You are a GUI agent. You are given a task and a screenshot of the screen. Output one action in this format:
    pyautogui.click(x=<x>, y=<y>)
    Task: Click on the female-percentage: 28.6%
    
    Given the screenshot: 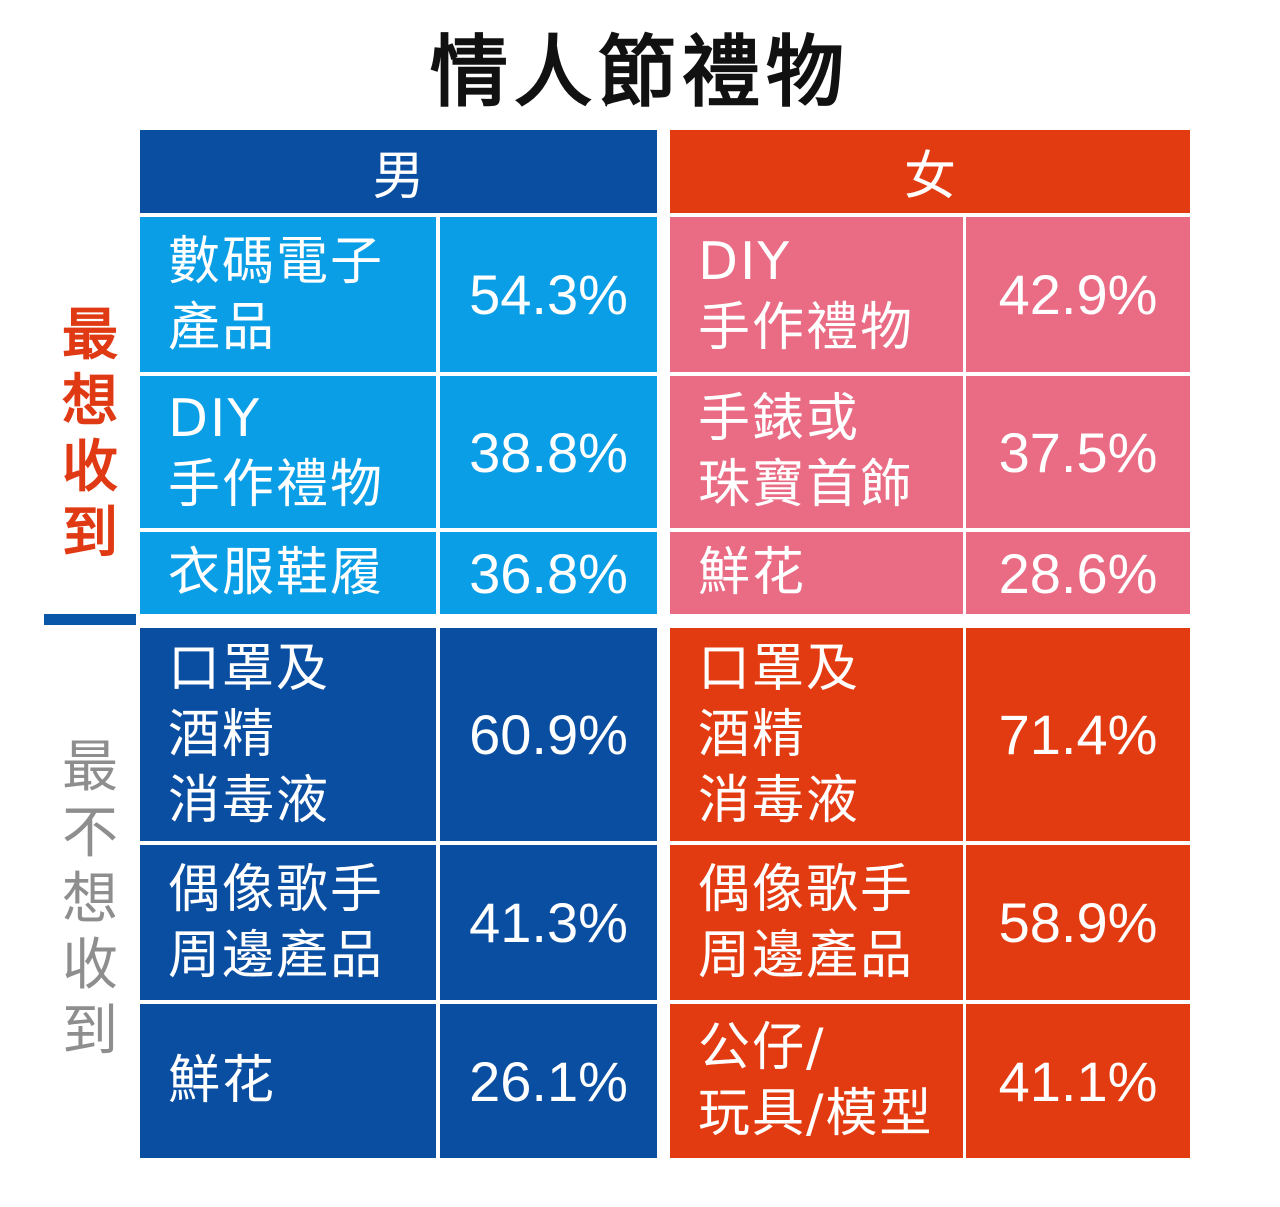 What is the action you would take?
    pyautogui.click(x=1078, y=573)
    